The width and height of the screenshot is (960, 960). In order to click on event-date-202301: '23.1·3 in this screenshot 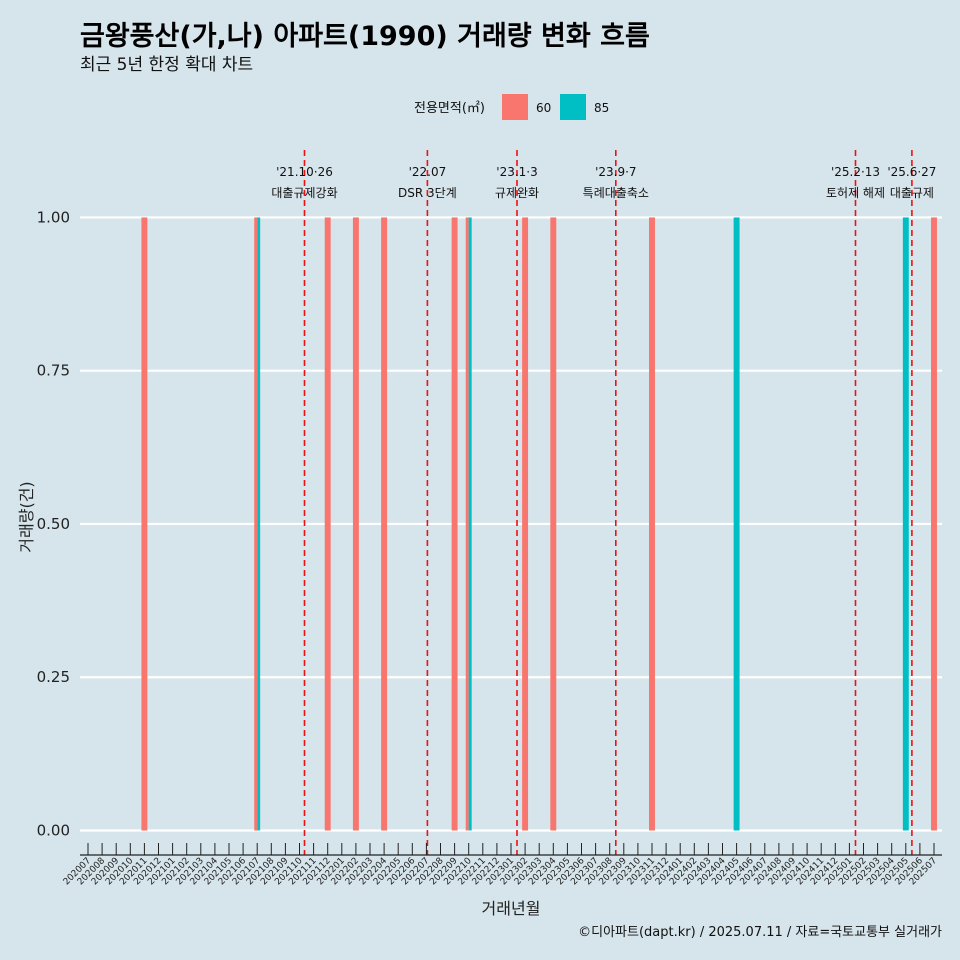, I will do `click(516, 172)`.